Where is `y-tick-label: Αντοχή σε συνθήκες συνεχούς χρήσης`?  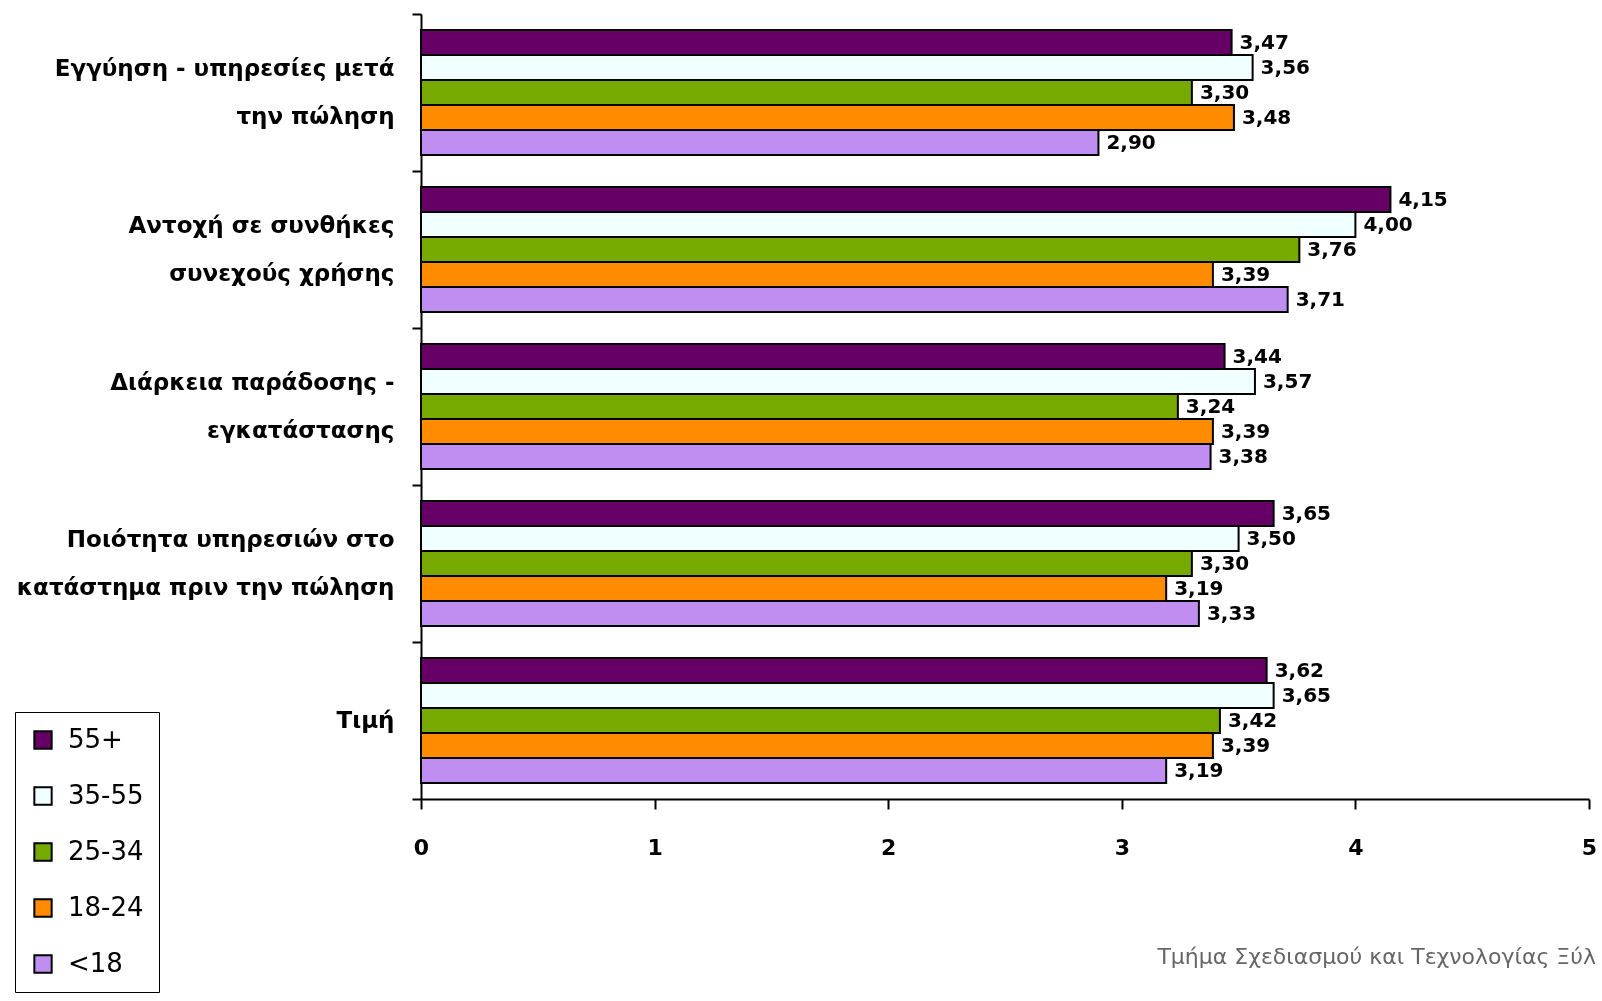 y-tick-label: Αντοχή σε συνθήκες συνεχούς χρήσης is located at coordinates (261, 249).